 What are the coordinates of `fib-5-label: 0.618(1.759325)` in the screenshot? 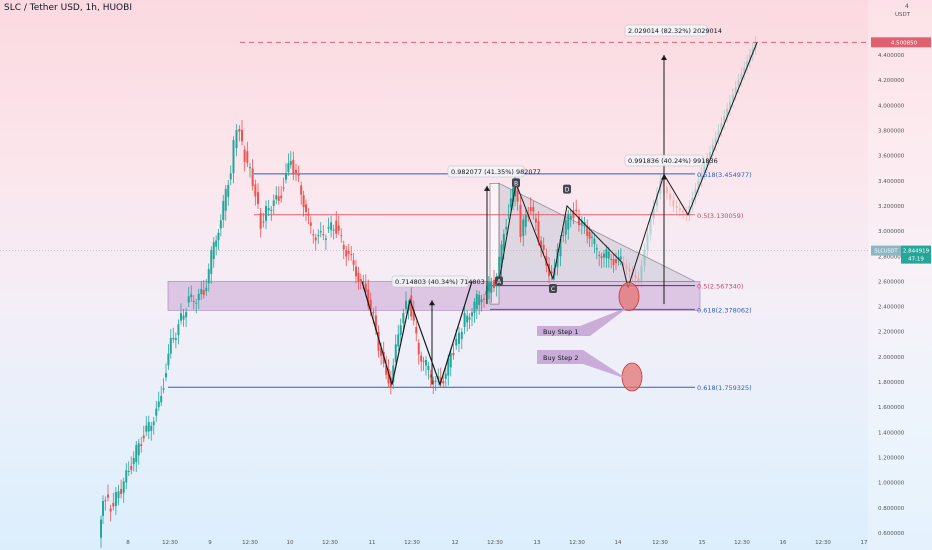 It's located at (724, 388).